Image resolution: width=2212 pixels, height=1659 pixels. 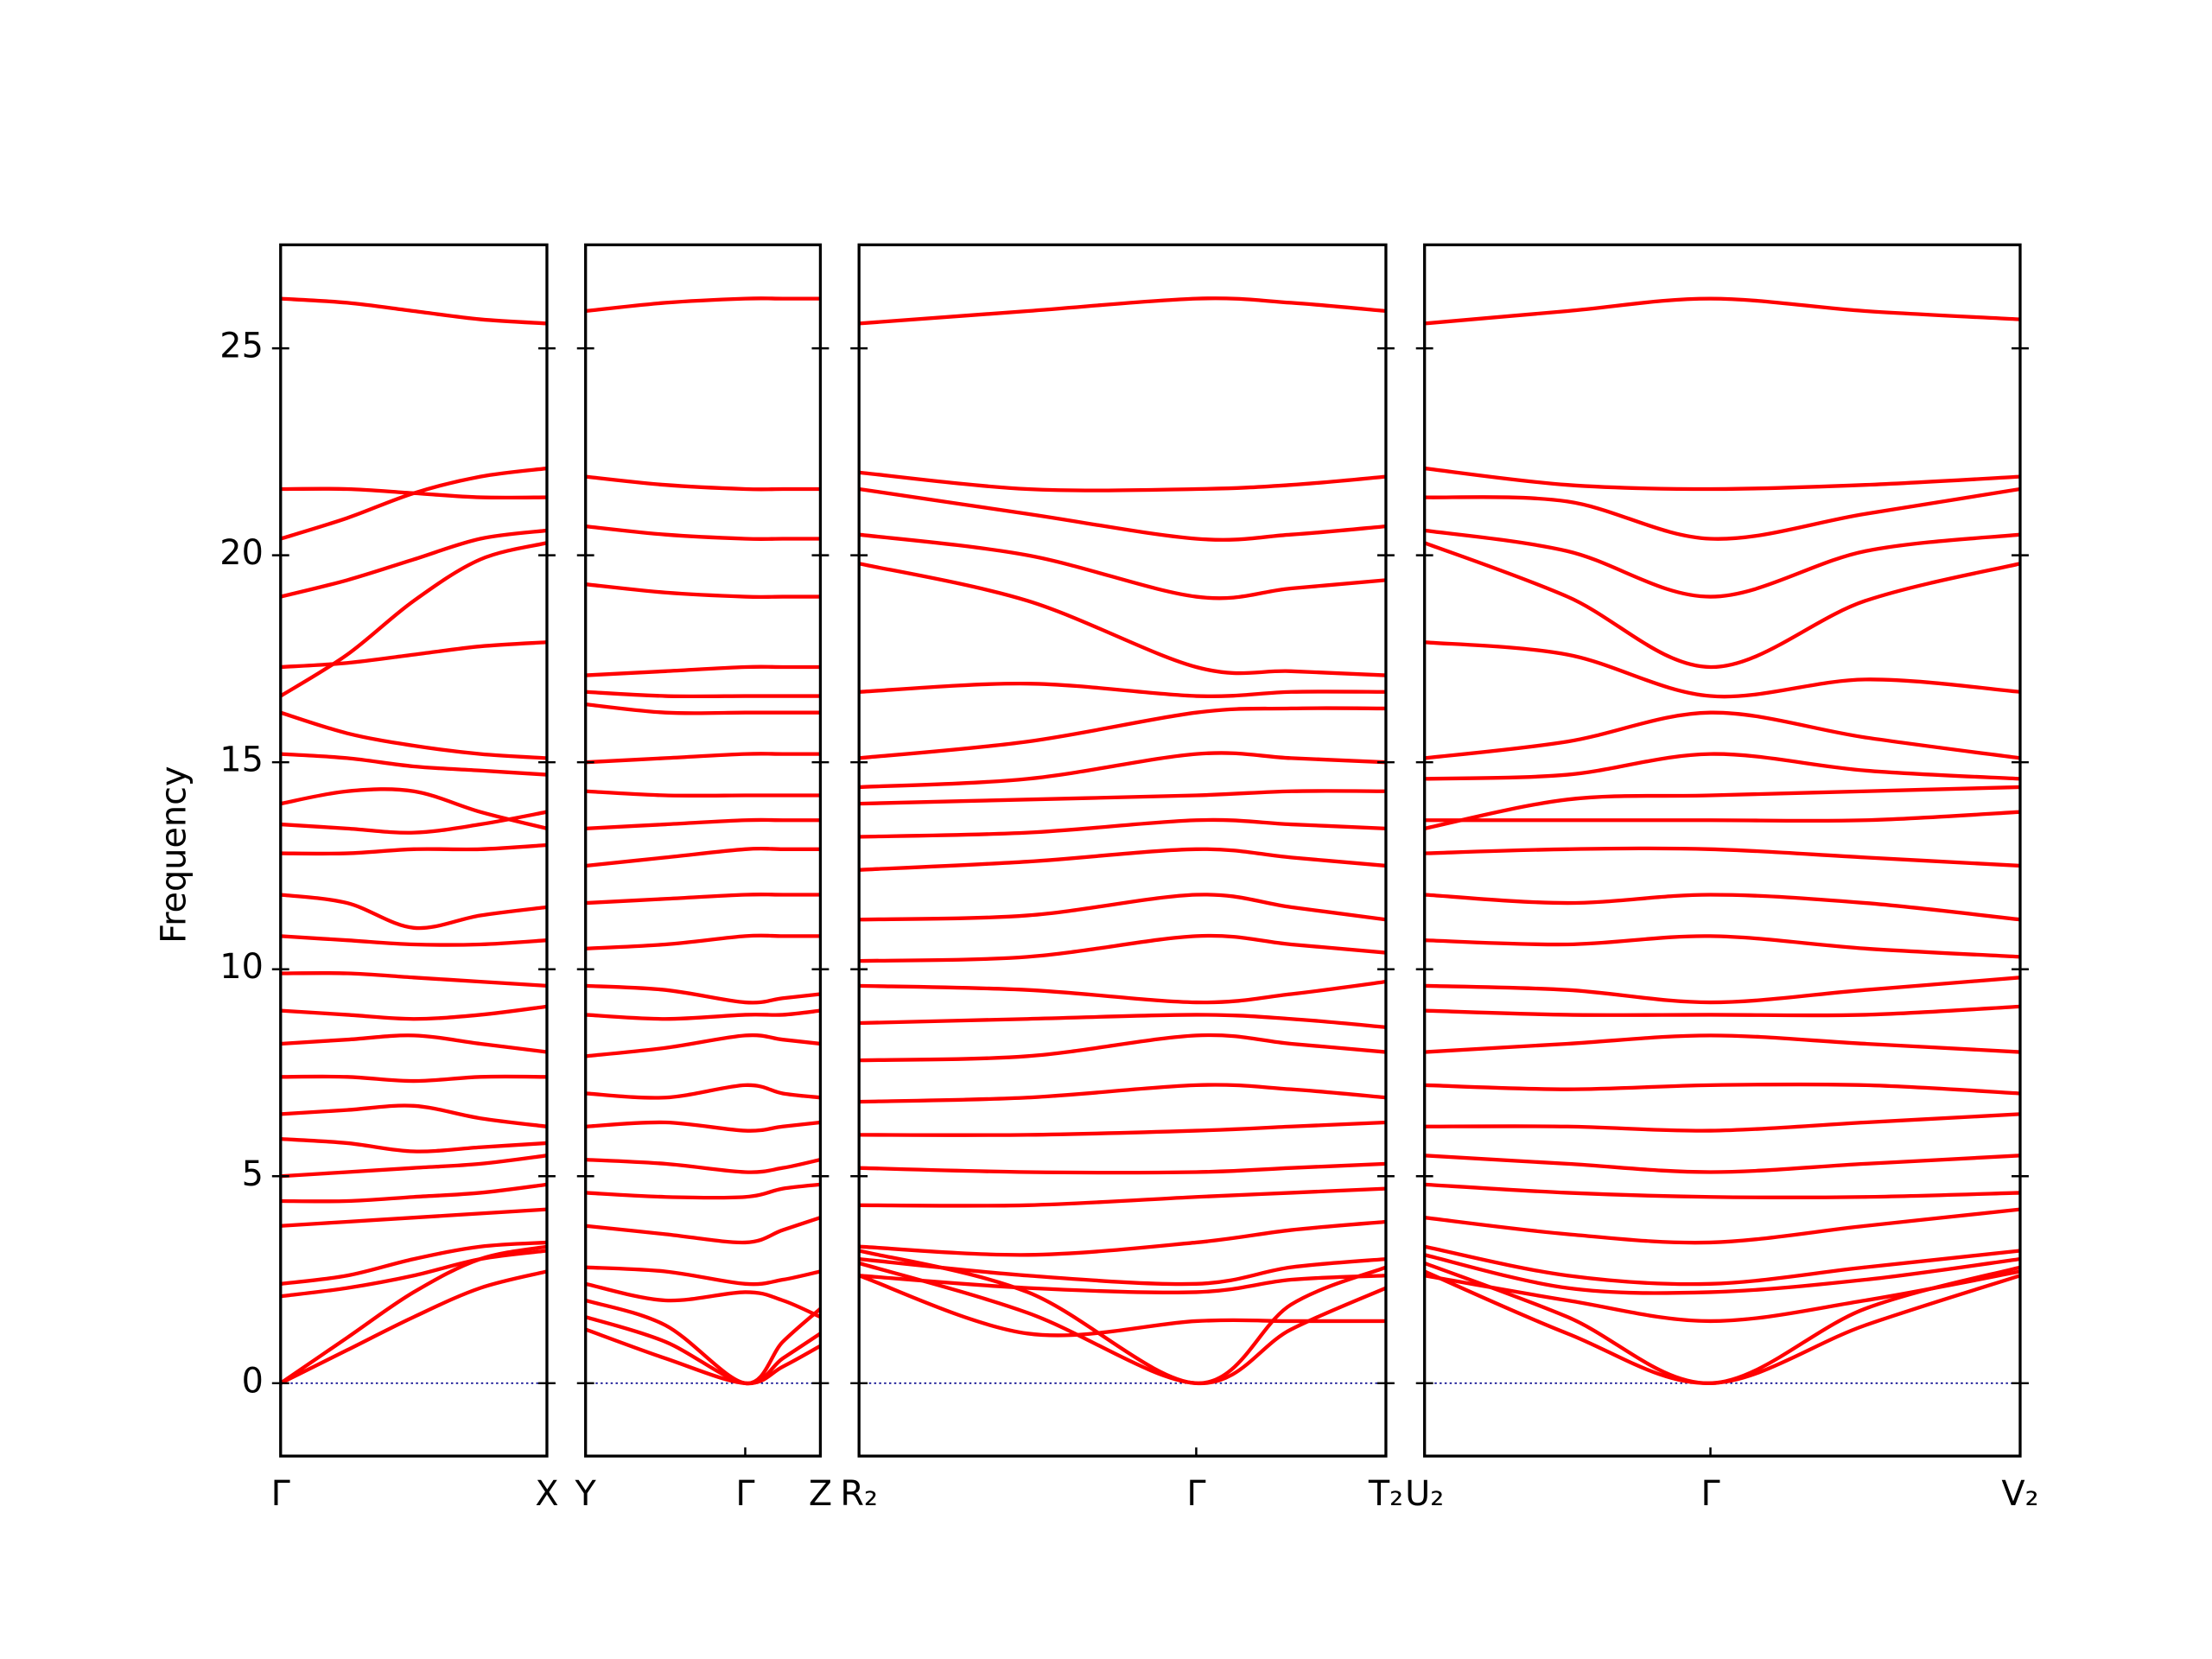 What do you see at coordinates (586, 1494) in the screenshot?
I see `x-tick-label: Y` at bounding box center [586, 1494].